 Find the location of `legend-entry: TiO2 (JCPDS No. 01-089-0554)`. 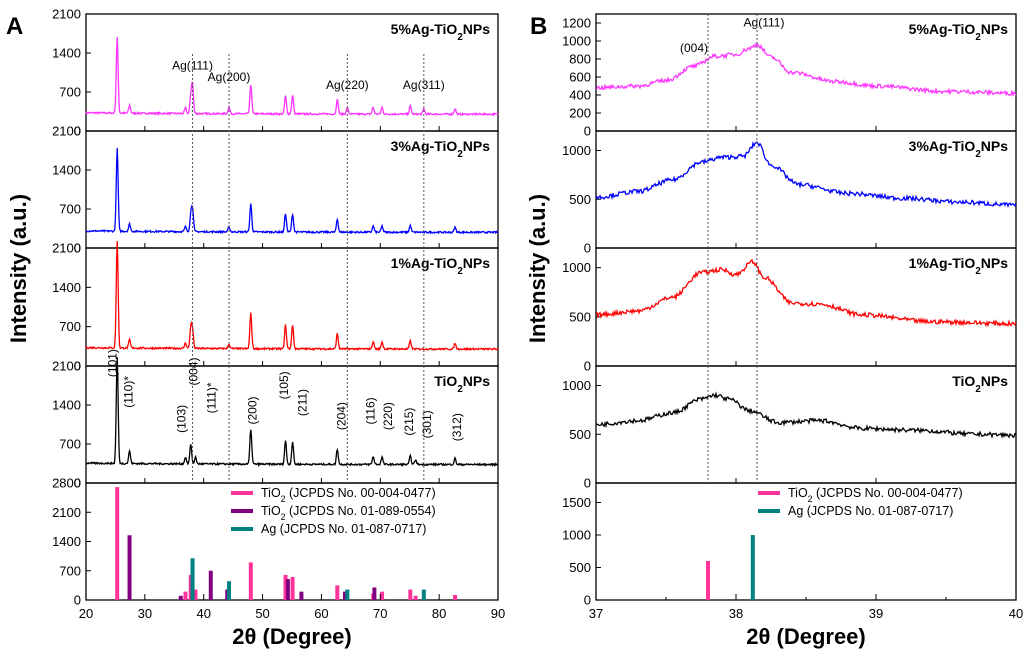

legend-entry: TiO2 (JCPDS No. 01-089-0554) is located at coordinates (348, 513).